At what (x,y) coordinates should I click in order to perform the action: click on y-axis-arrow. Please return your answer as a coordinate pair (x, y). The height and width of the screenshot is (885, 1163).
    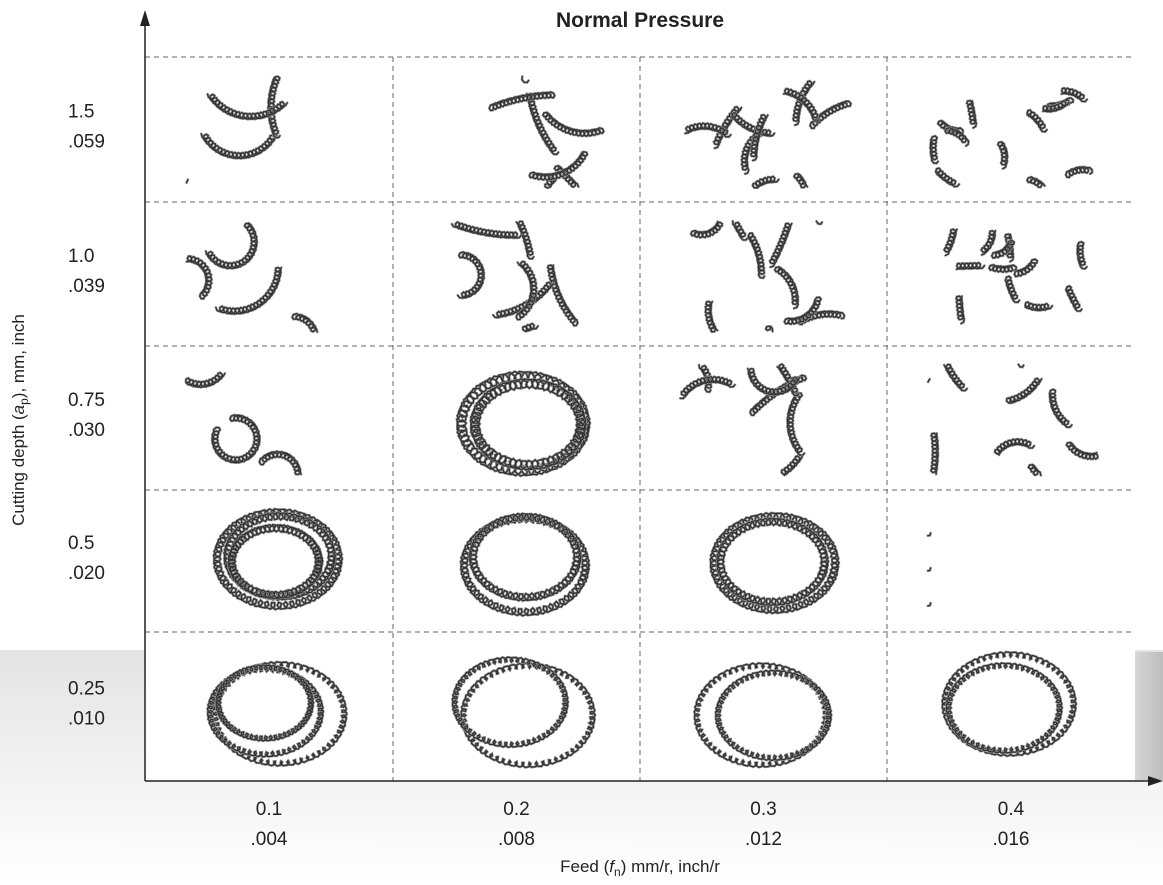
    Looking at the image, I should click on (145, 18).